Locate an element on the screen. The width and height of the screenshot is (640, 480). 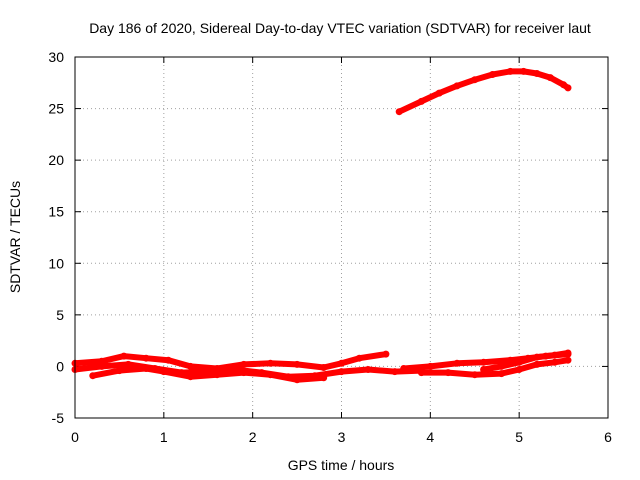
y-tick-label: 0 is located at coordinates (60, 366).